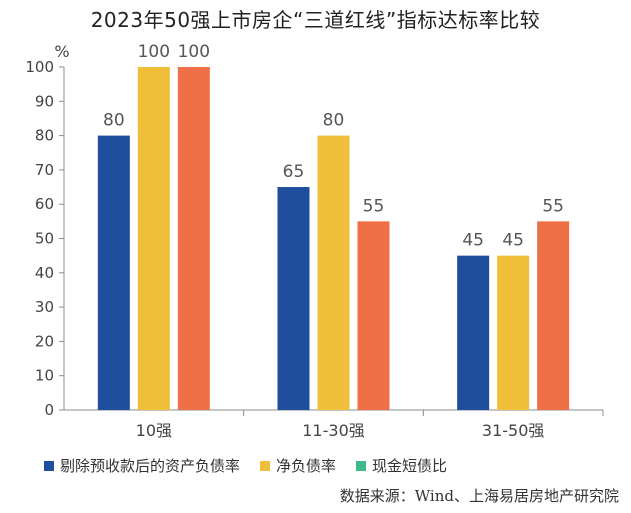 The image size is (631, 513). I want to click on chart-title: 2023年50强上市房企“三道红线”指标达标率比较, so click(315, 20).